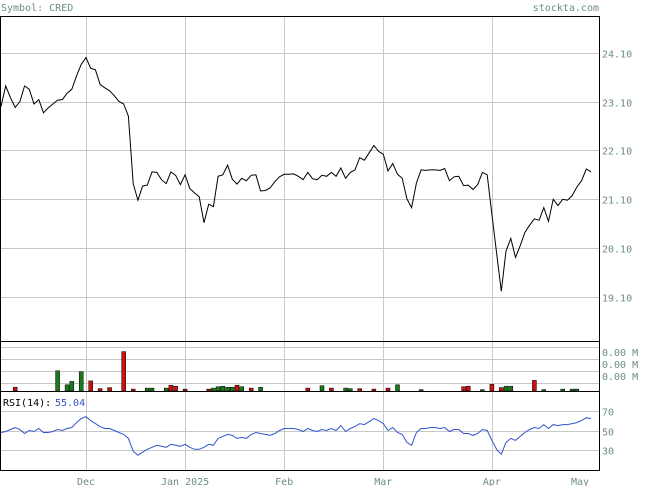  I want to click on price-tick-label: 19.10, so click(617, 299).